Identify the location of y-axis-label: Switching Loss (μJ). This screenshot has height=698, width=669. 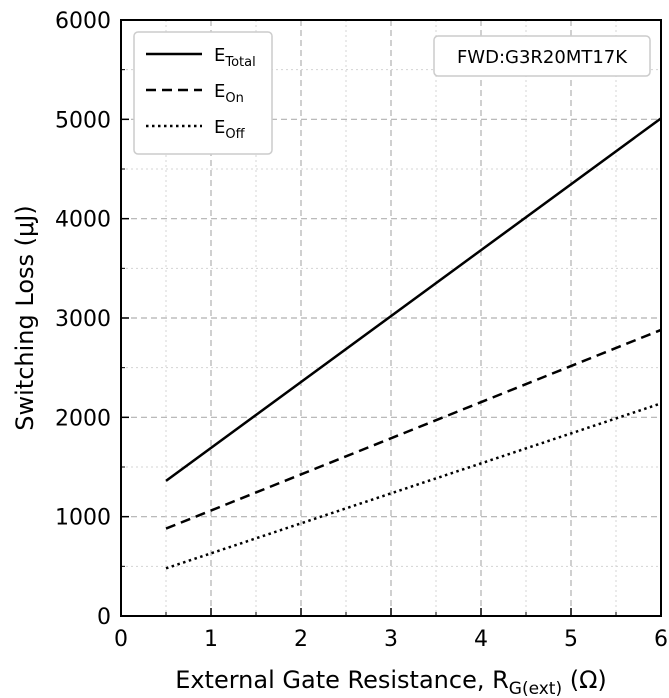
(25, 317).